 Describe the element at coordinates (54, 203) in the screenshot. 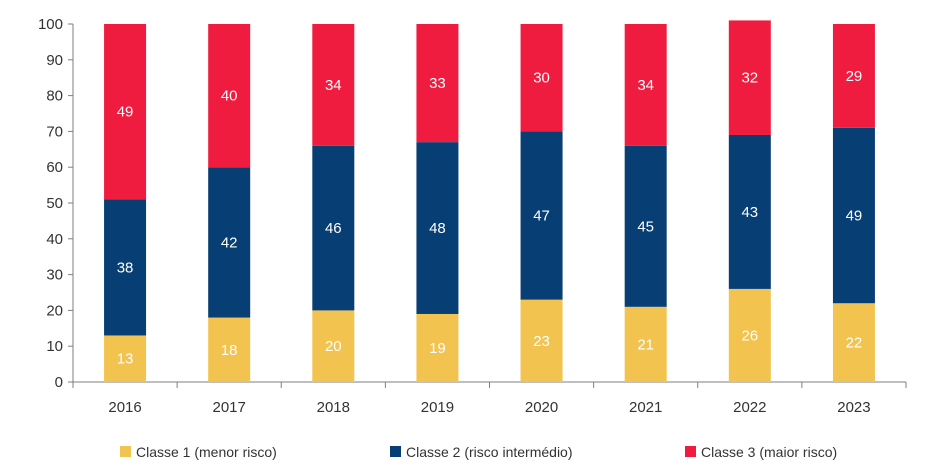

I see `y-tick-label: 50` at that location.